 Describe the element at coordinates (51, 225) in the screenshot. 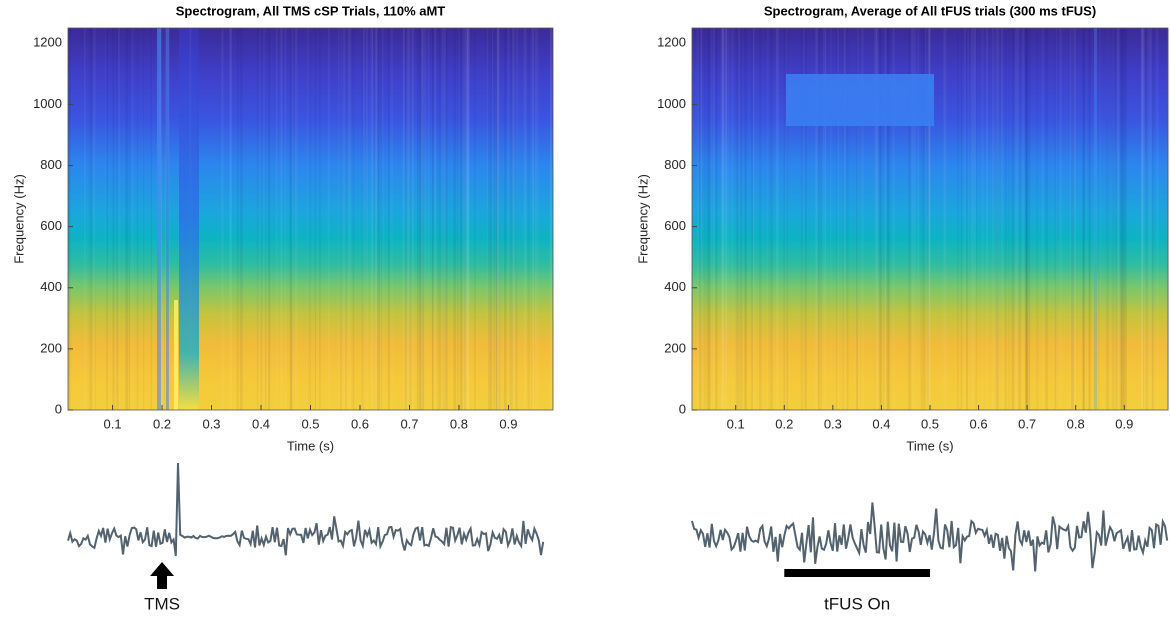

I see `y-tick-label: 600` at that location.